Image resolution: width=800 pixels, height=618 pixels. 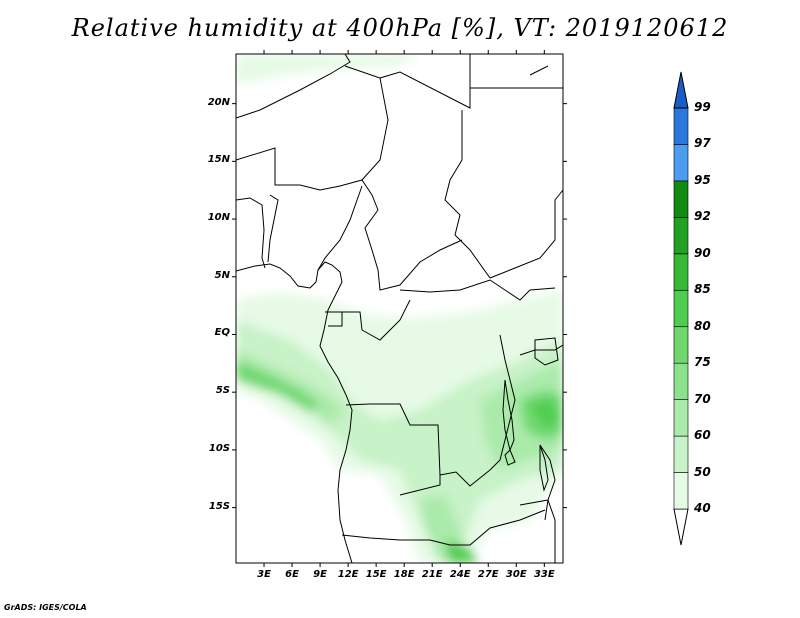 I want to click on y-tick-label: 5N, so click(x=222, y=275).